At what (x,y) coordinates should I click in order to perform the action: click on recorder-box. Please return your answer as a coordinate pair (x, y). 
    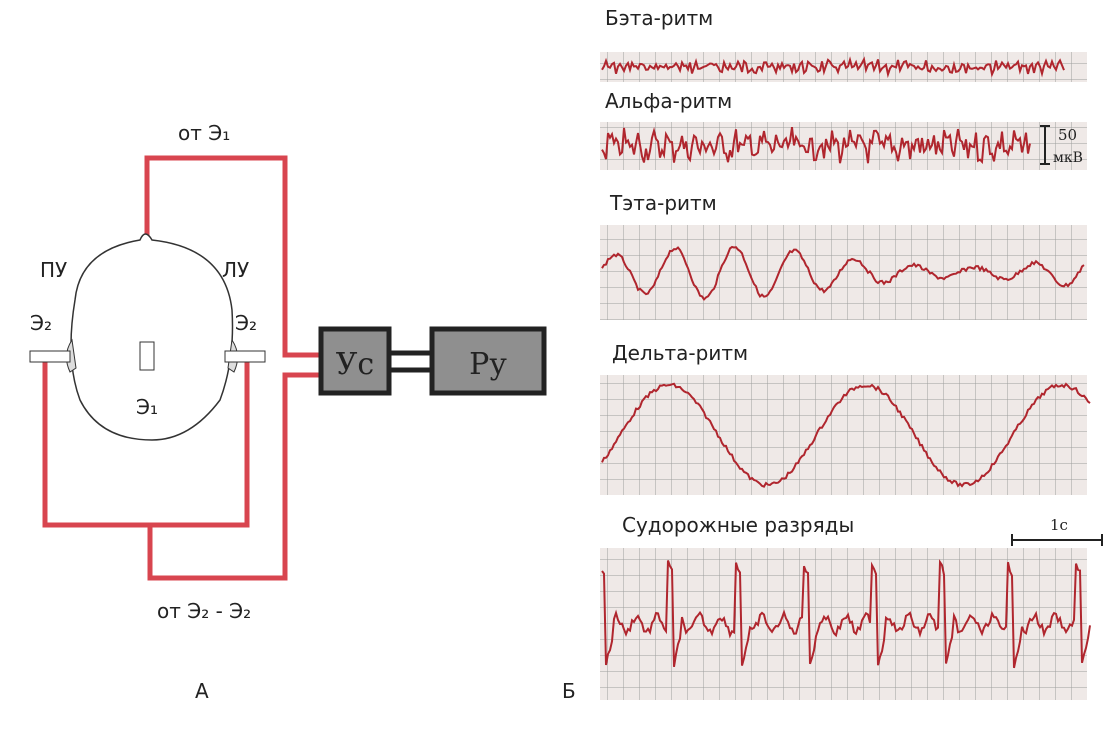
    Looking at the image, I should click on (488, 361).